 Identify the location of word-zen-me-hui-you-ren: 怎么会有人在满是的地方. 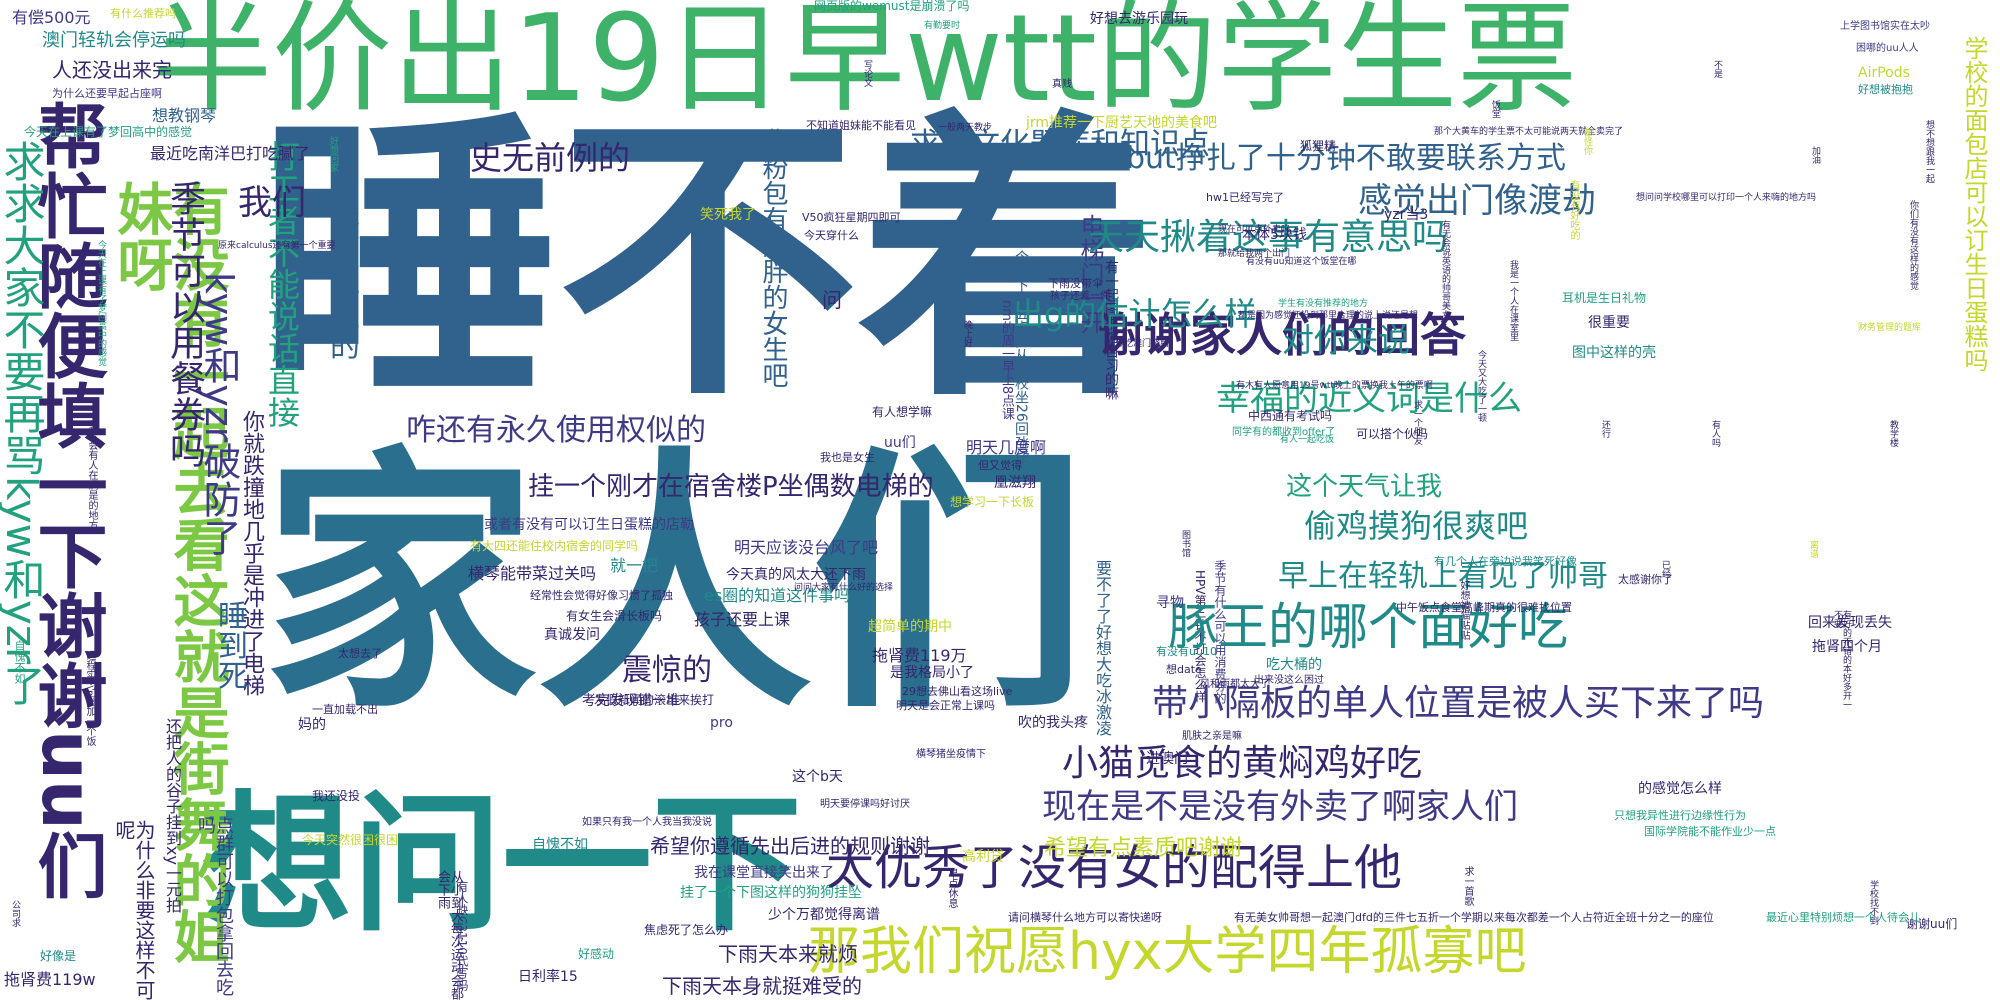
(91, 475).